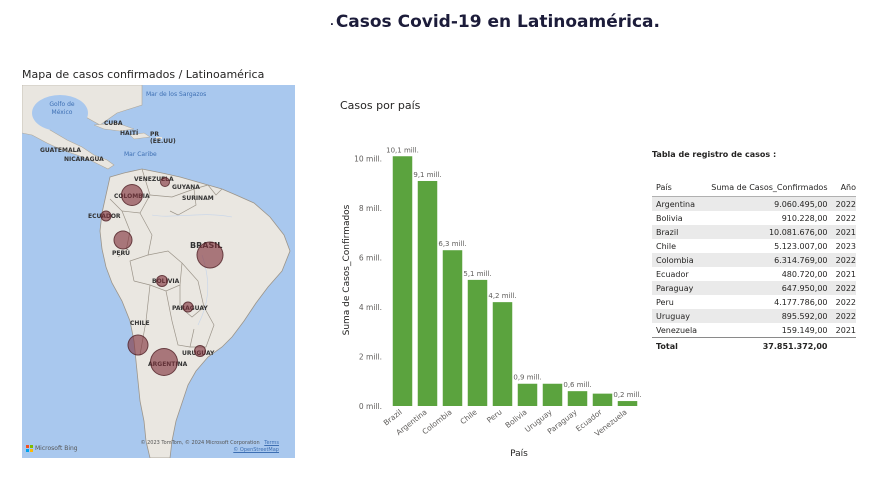 This screenshot has height=486, width=881. Describe the element at coordinates (801, 204) in the screenshot. I see `cell-casos: 9.060.495,00` at that location.